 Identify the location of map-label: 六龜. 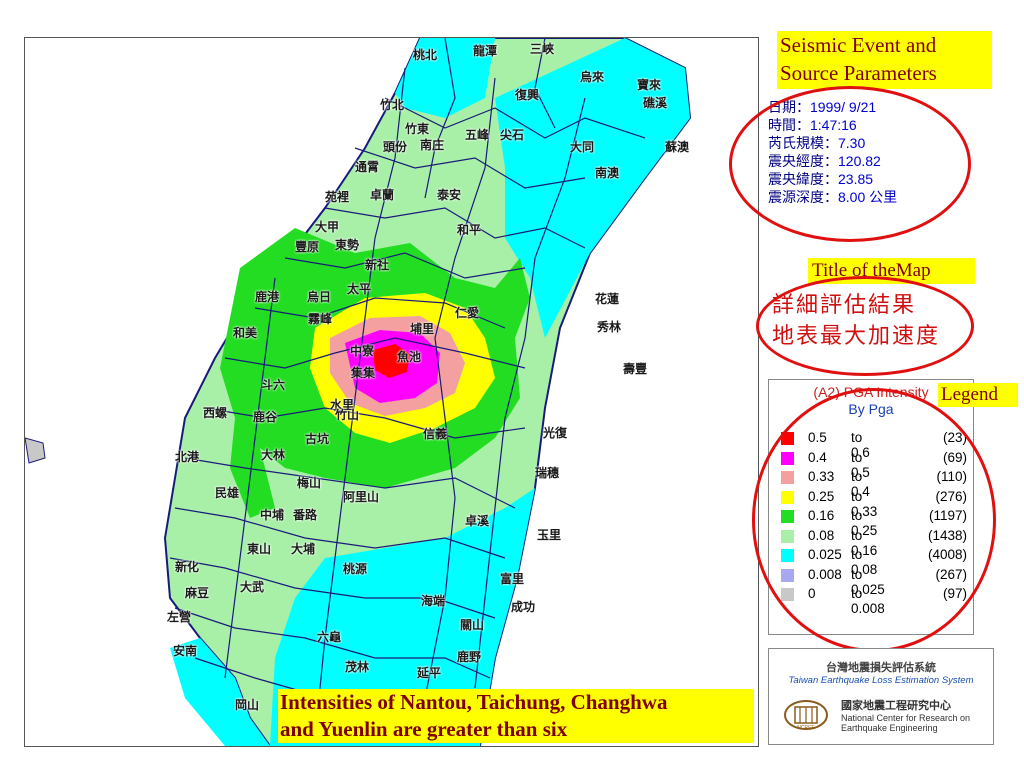
(329, 637).